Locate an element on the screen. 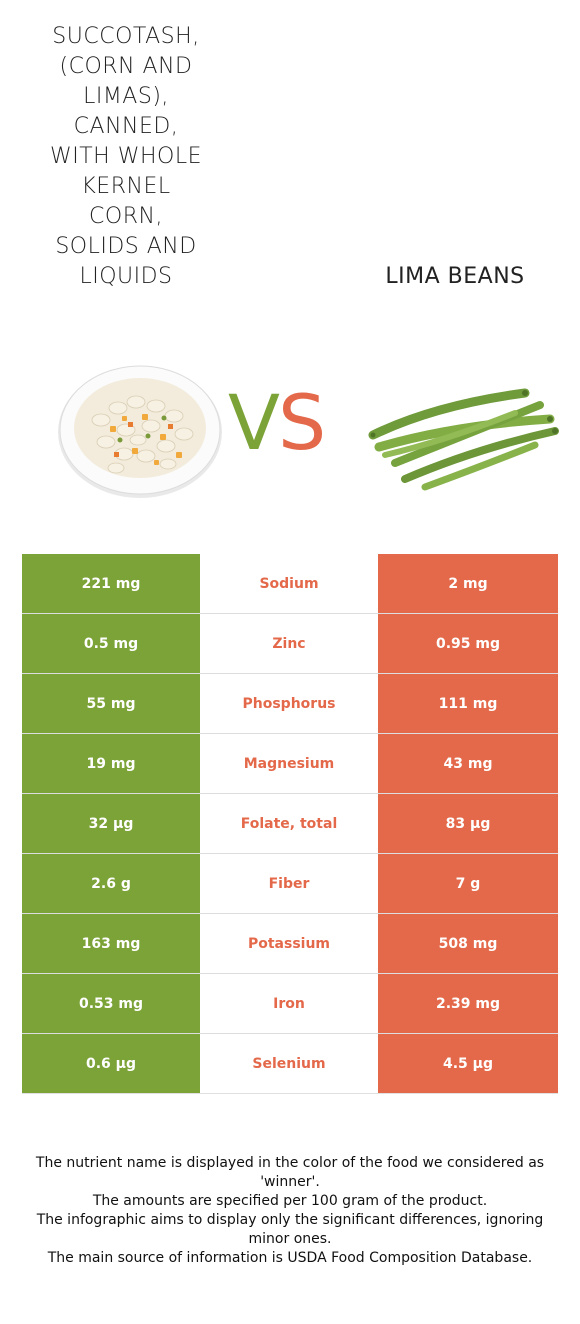 The width and height of the screenshot is (580, 1324). right-value-cell: 508 mg is located at coordinates (468, 943).